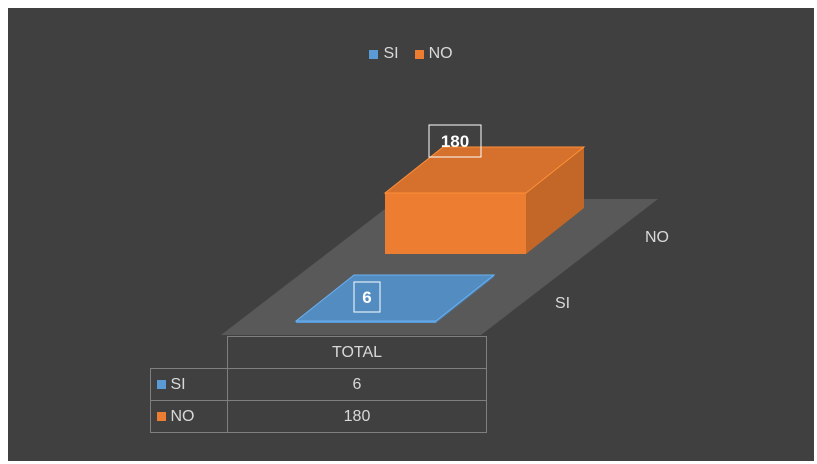  I want to click on bar-front-no, so click(455, 223).